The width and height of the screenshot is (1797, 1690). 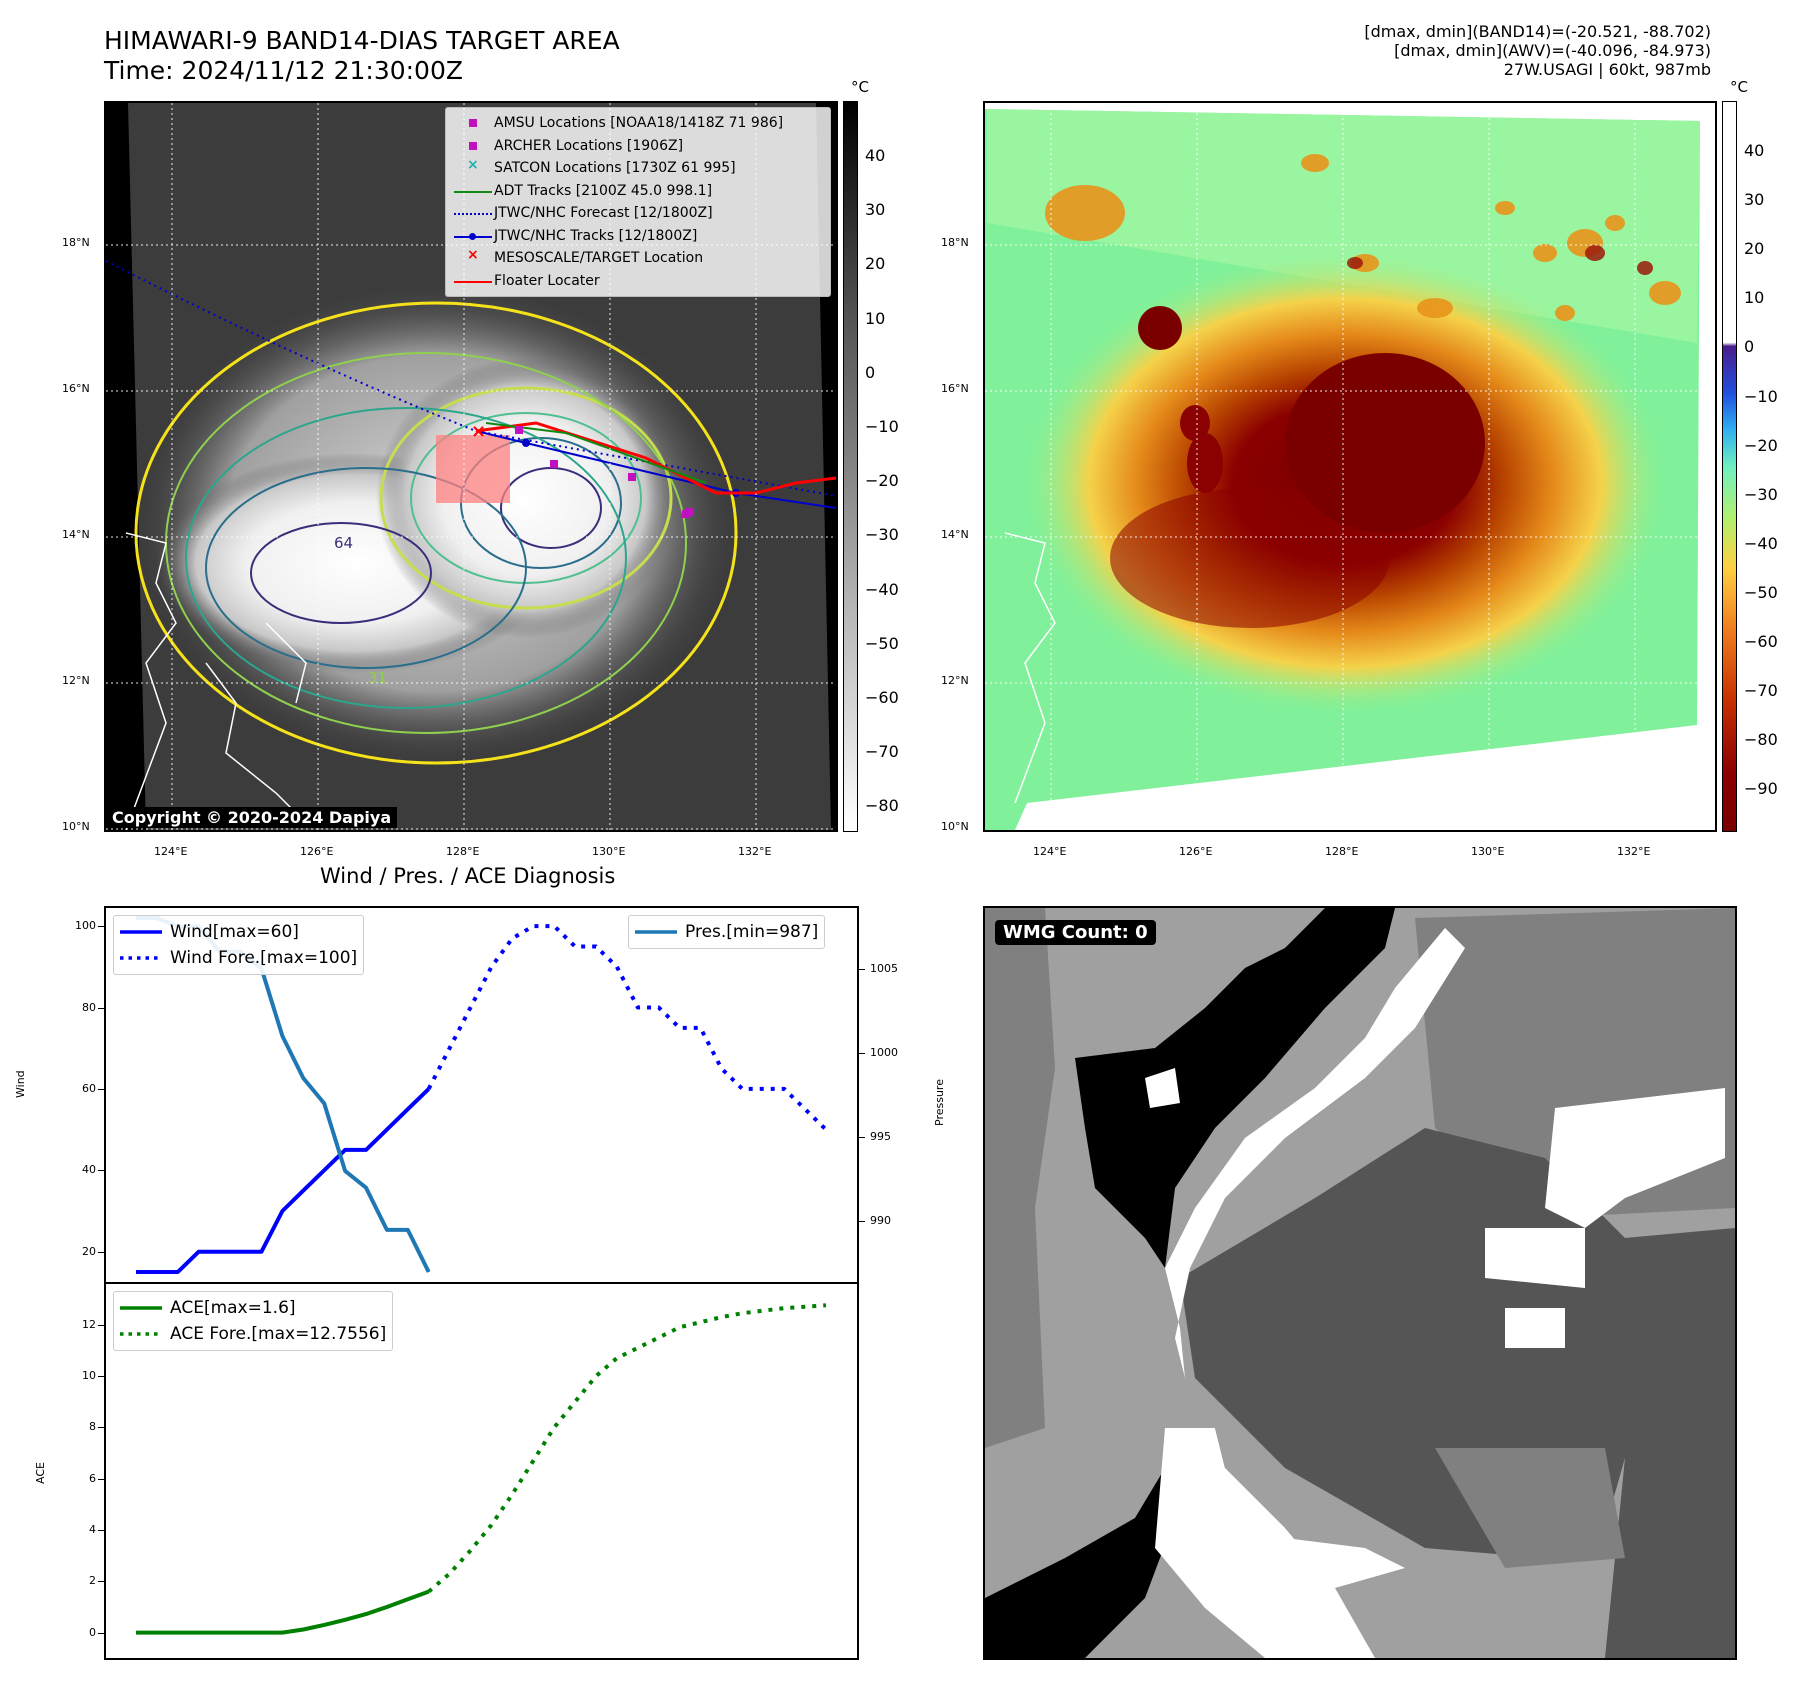 I want to click on colorbar-left, so click(x=850, y=466).